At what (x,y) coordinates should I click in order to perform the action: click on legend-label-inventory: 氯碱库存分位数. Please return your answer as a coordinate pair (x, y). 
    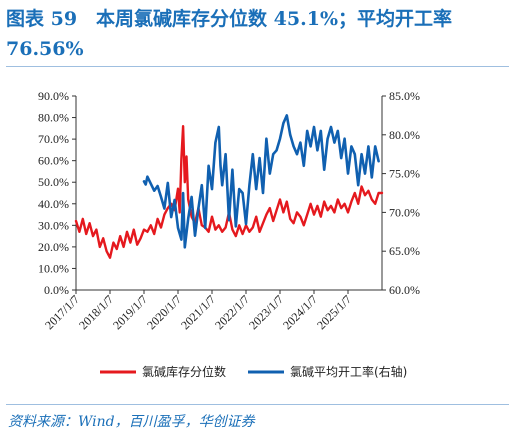
    Looking at the image, I should click on (184, 371).